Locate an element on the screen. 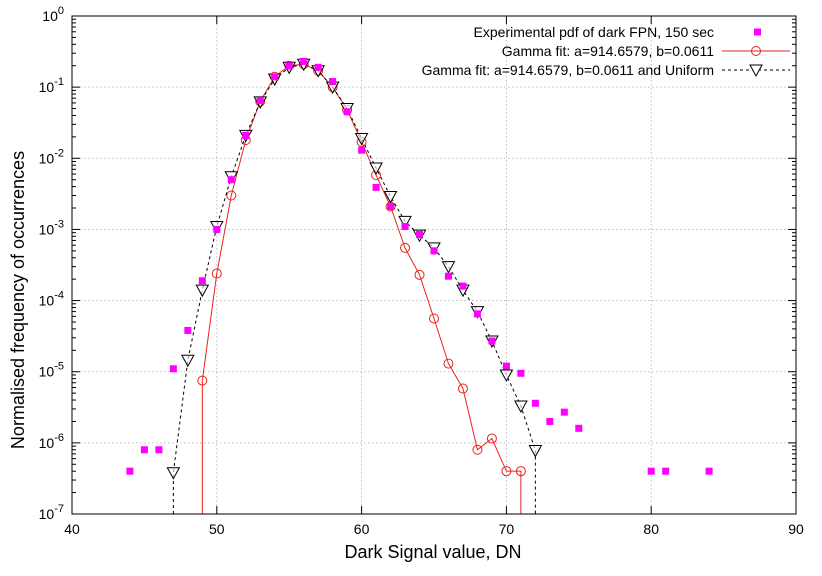 Image resolution: width=822 pixels, height=576 pixels. y-tick-label: 10⁻⁵ is located at coordinates (51, 370).